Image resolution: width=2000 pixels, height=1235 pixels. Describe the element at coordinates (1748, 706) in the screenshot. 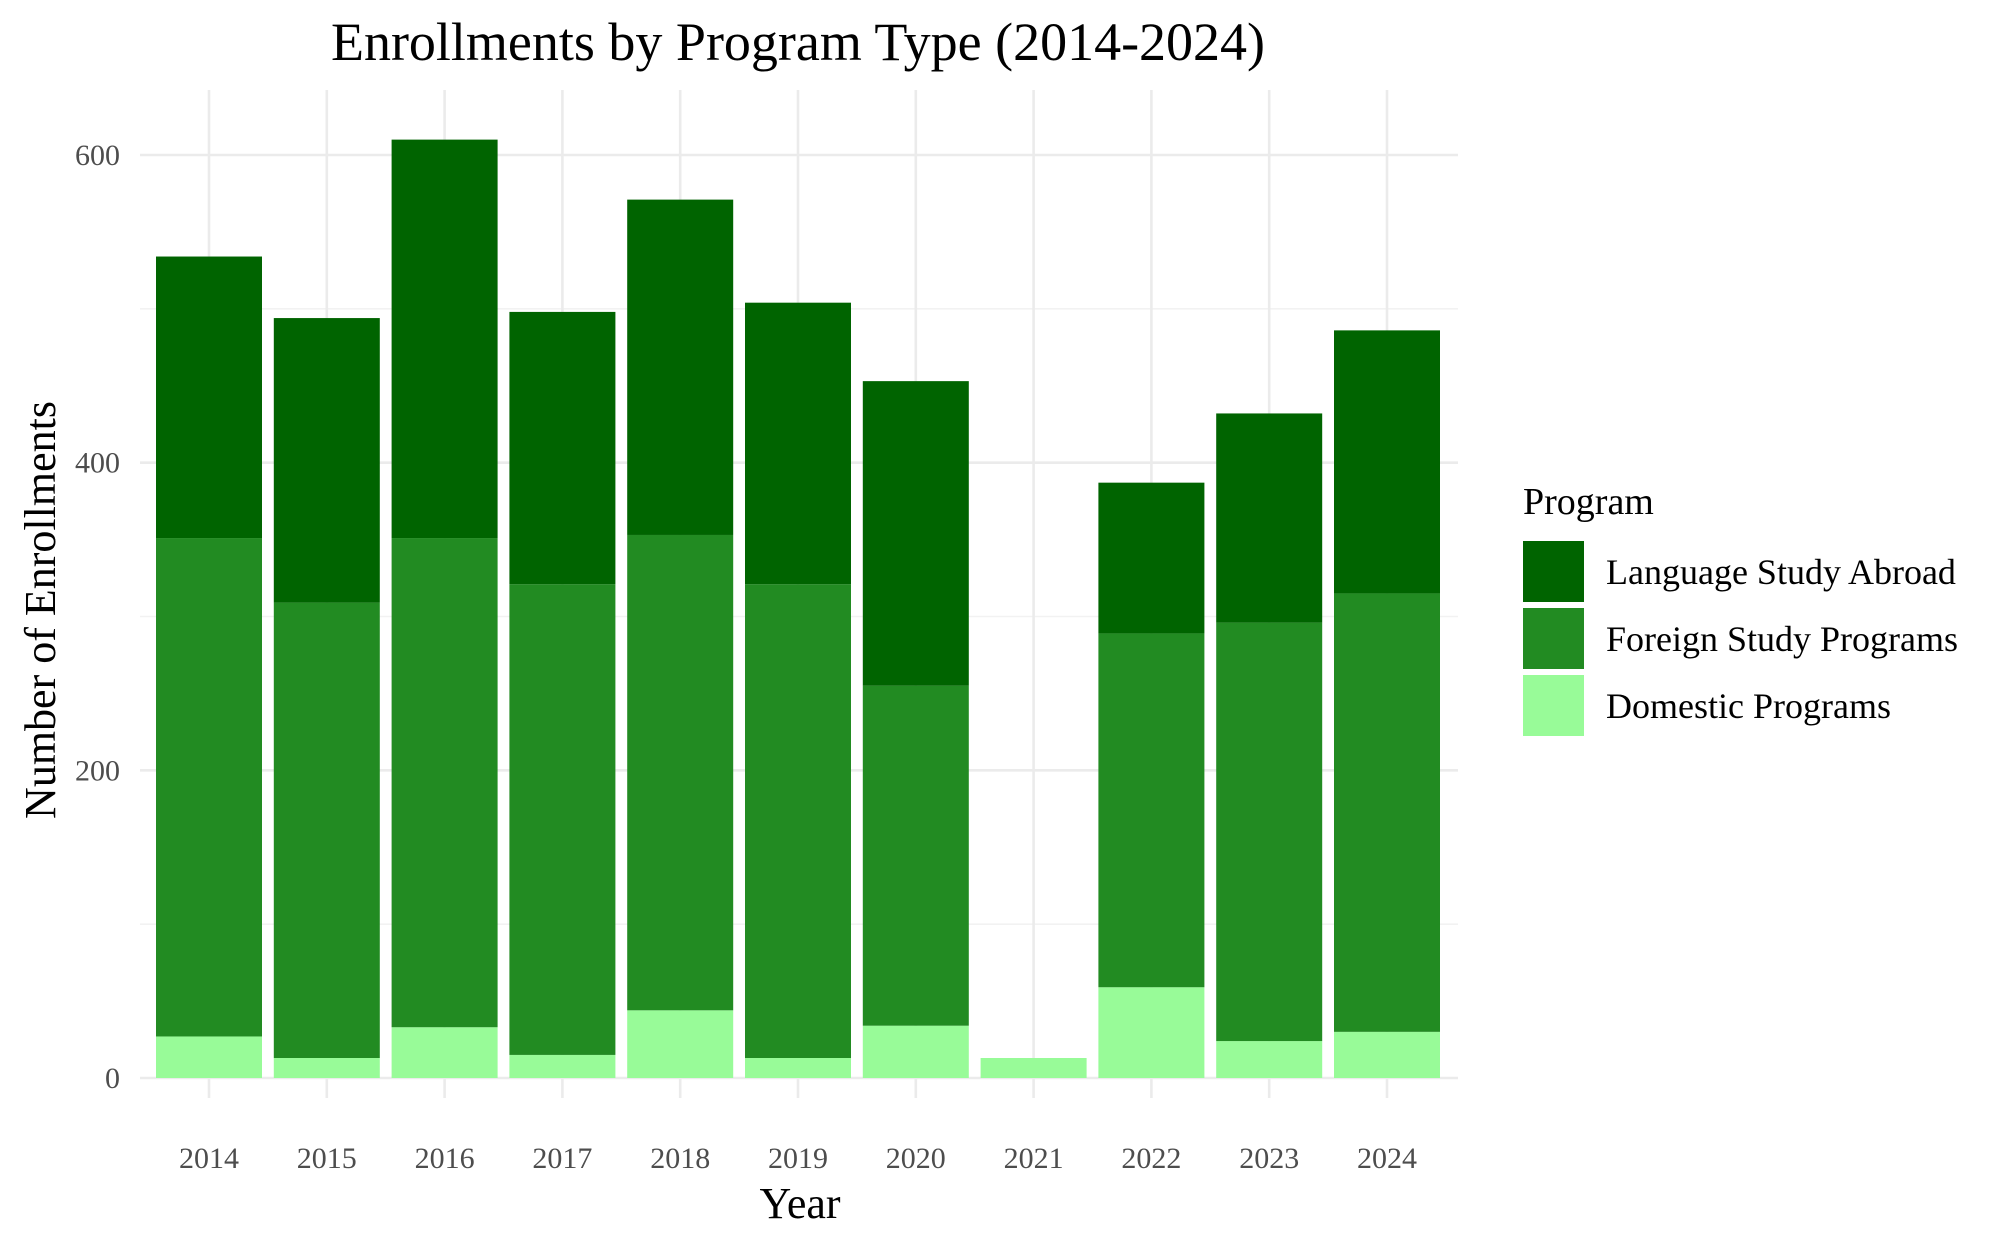

I see `legend-label: Domestic Programs` at that location.